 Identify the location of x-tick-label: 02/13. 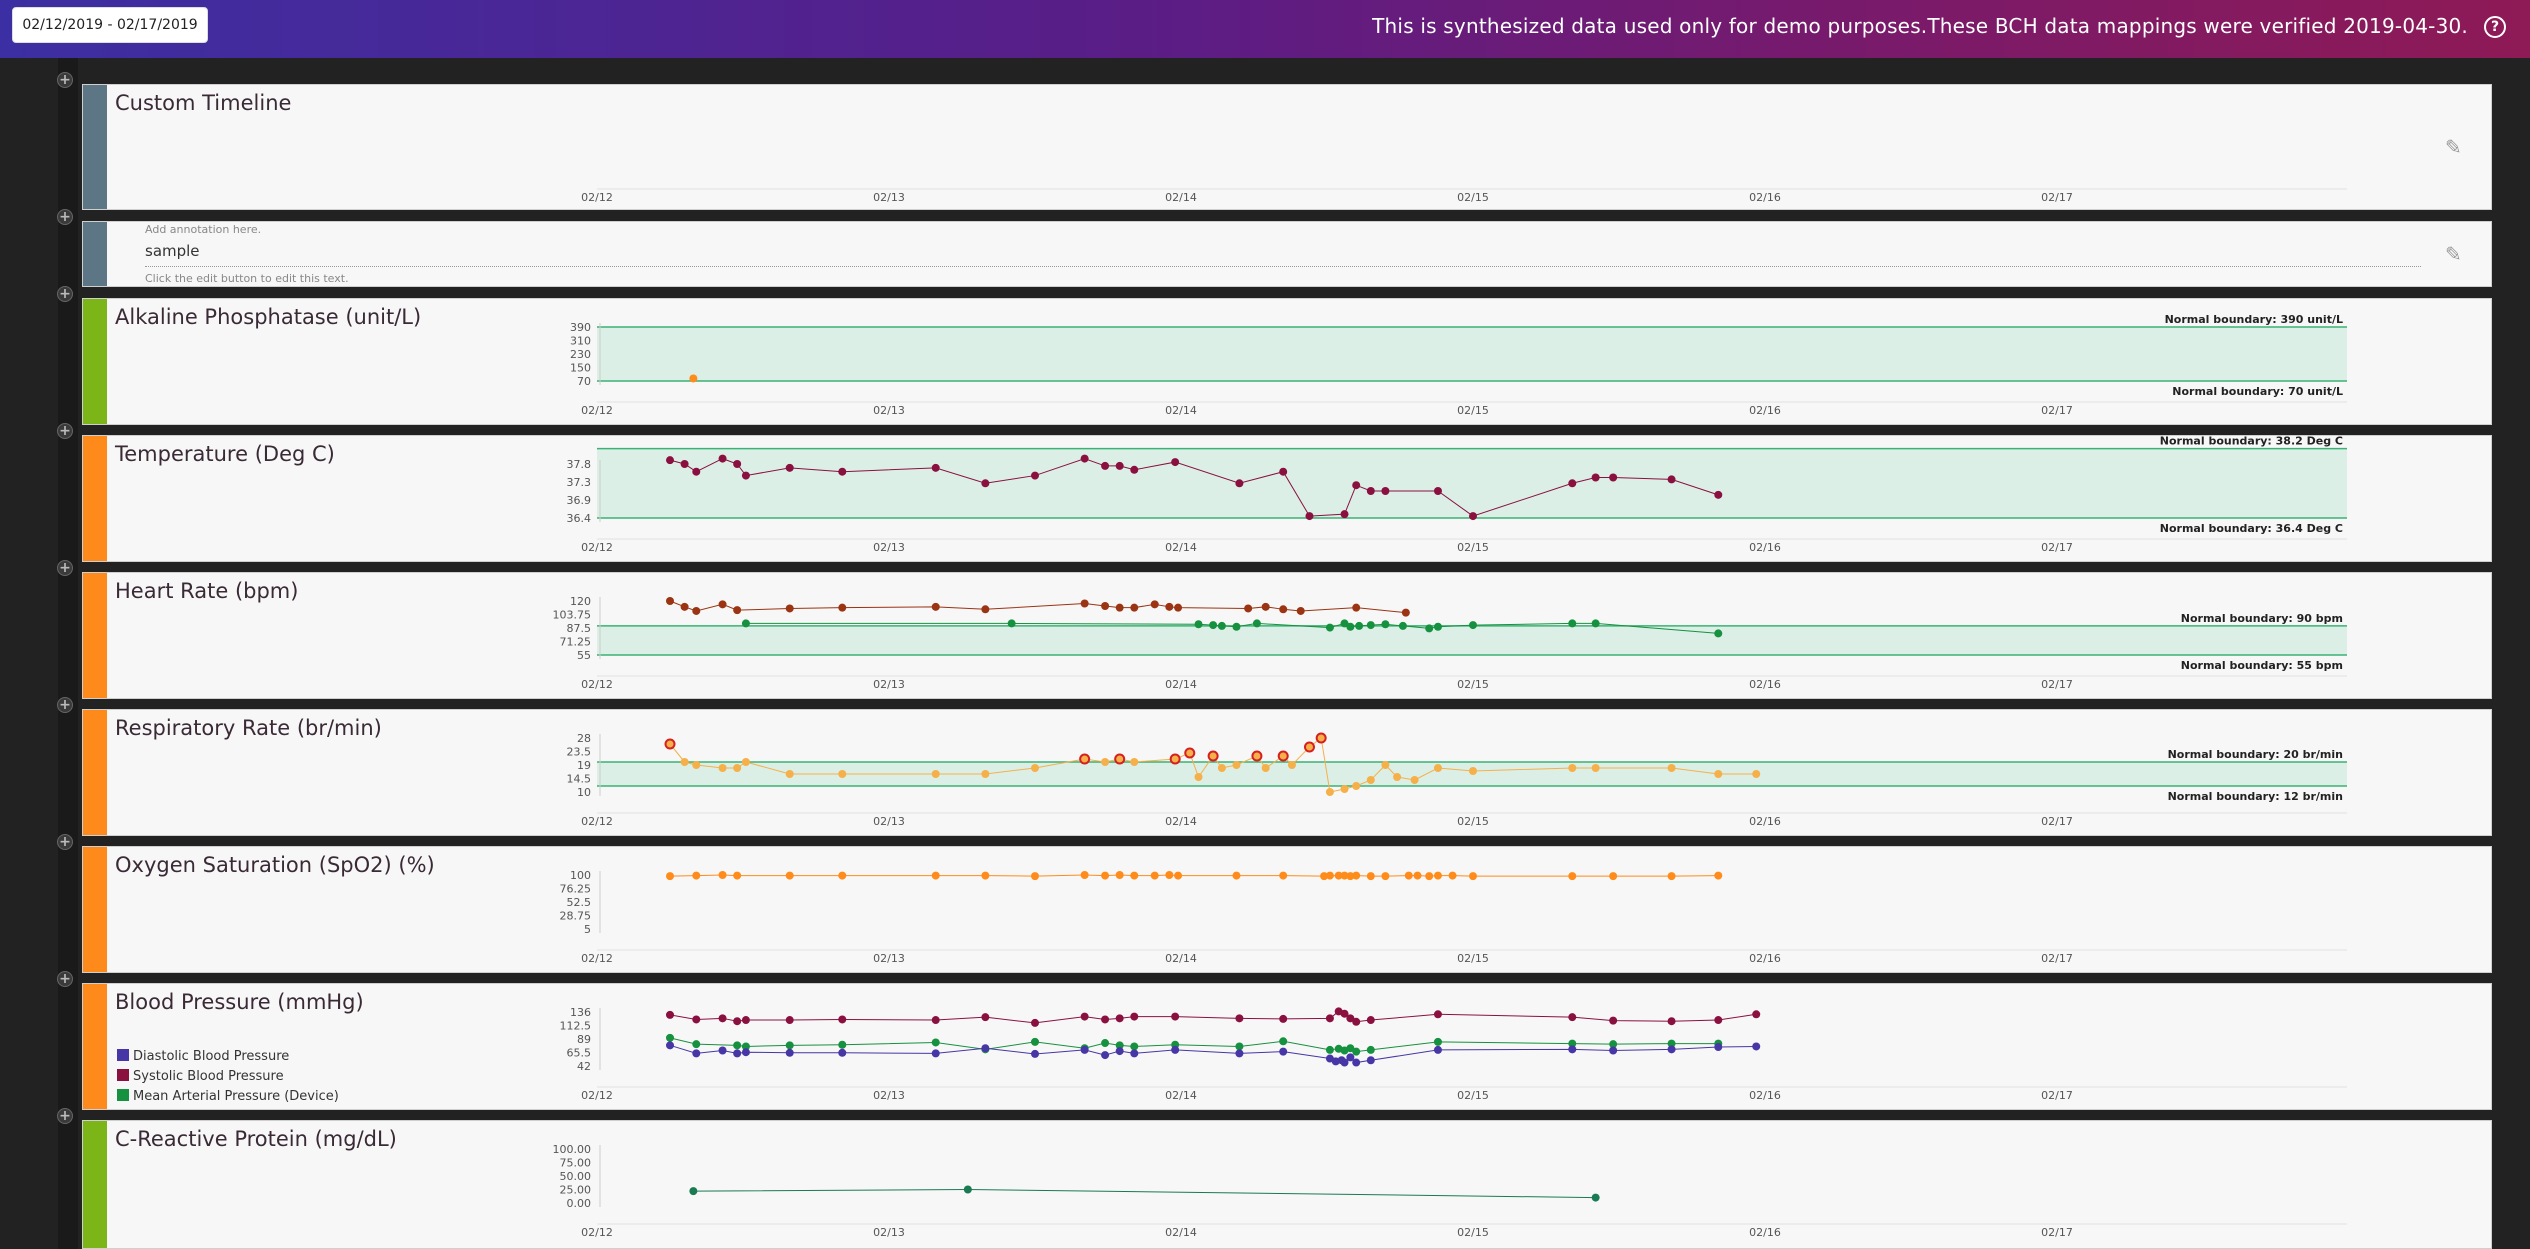
(889, 547).